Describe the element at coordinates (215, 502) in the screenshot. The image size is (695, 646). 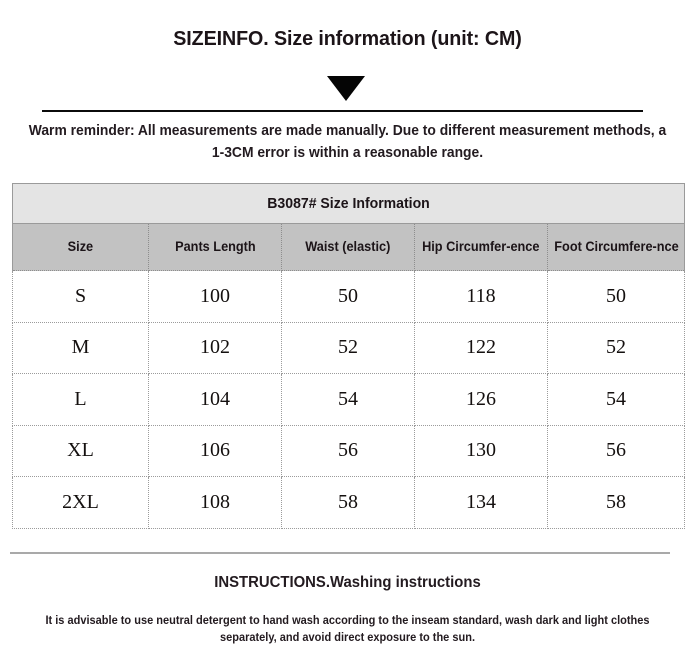
I see `cell-pants-length: 108` at that location.